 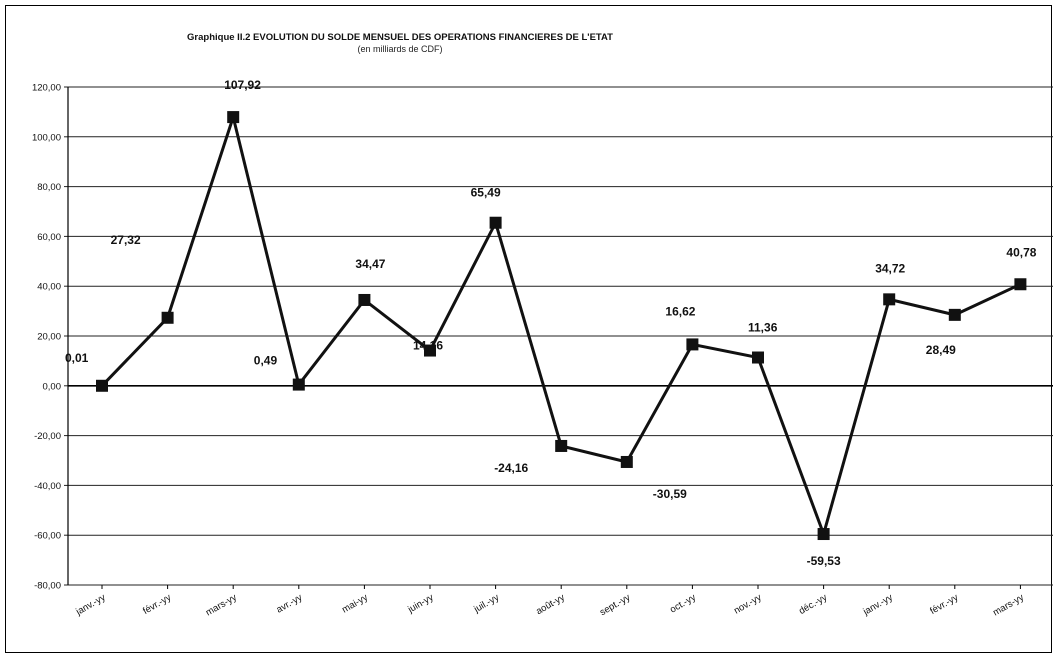 I want to click on x-tick-label: juin-yy, so click(x=420, y=604).